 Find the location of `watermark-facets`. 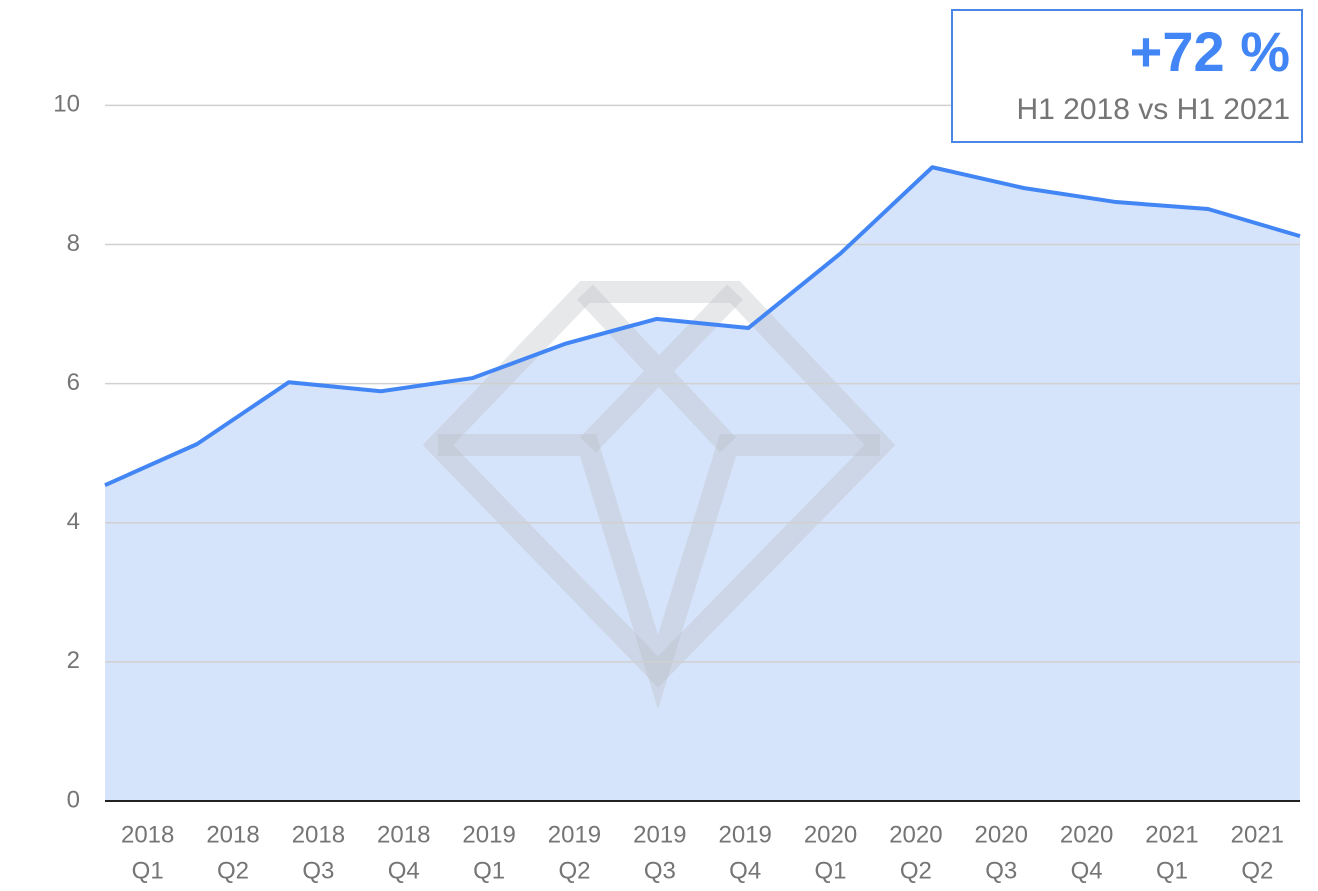

watermark-facets is located at coordinates (659, 368).